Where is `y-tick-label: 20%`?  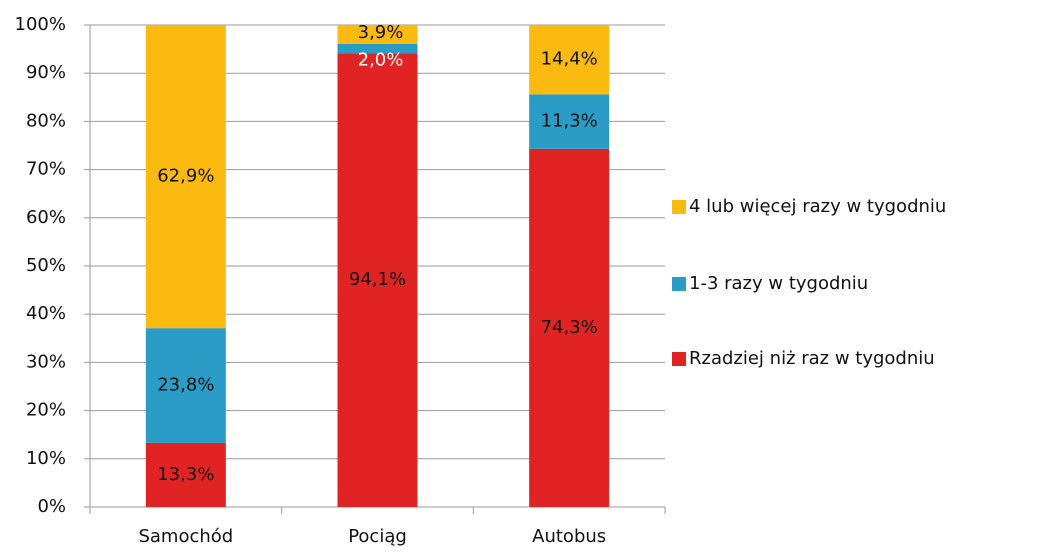
y-tick-label: 20% is located at coordinates (46, 410).